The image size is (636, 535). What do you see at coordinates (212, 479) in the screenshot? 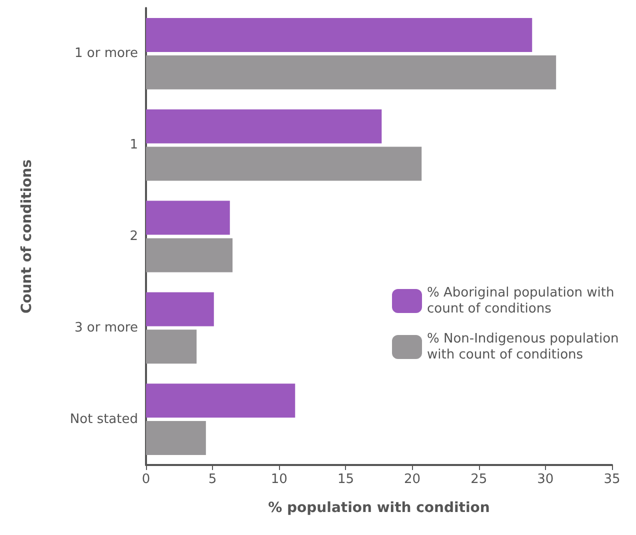
I see `x-tick-label: 5` at bounding box center [212, 479].